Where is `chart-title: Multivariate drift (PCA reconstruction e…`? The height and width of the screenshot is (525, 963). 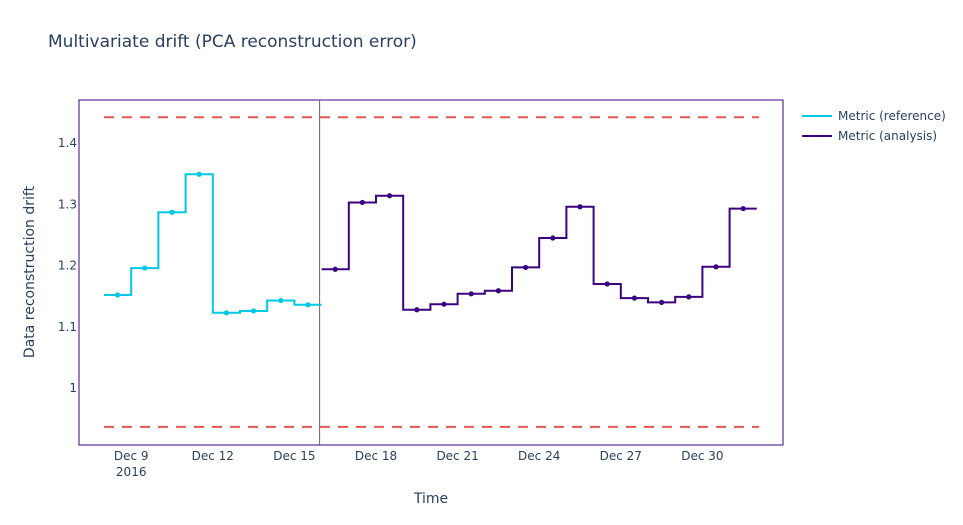
chart-title: Multivariate drift (PCA reconstruction e… is located at coordinates (232, 42).